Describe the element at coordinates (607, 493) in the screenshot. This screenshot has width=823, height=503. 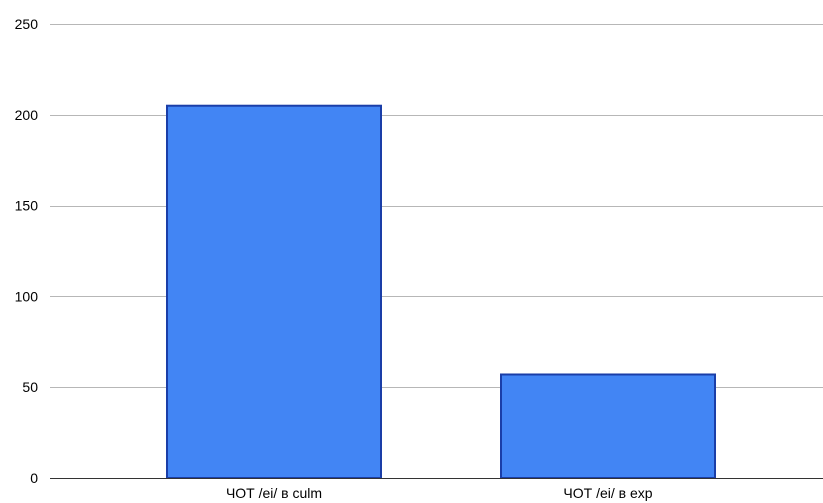
I see `x-category-label-2: ЧОТ /ei/ в exp` at that location.